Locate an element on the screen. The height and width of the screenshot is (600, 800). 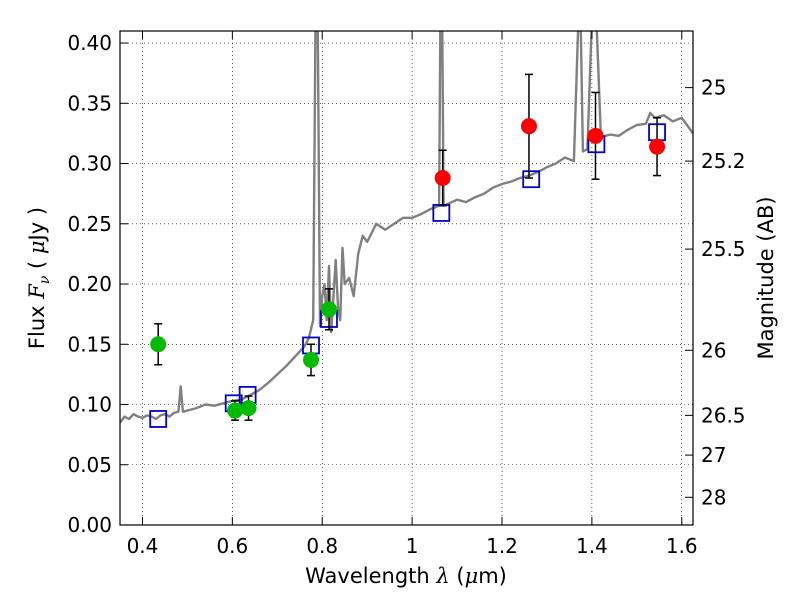
x-tick-label: 1.6 is located at coordinates (682, 546).